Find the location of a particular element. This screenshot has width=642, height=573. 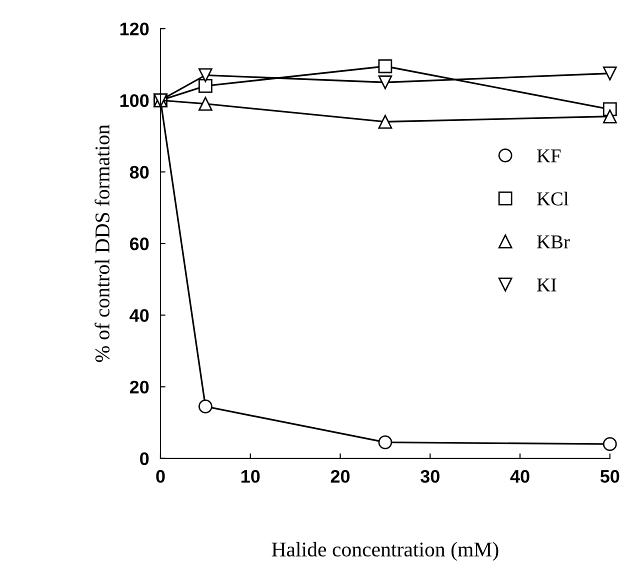

legend-label: KI is located at coordinates (546, 285).